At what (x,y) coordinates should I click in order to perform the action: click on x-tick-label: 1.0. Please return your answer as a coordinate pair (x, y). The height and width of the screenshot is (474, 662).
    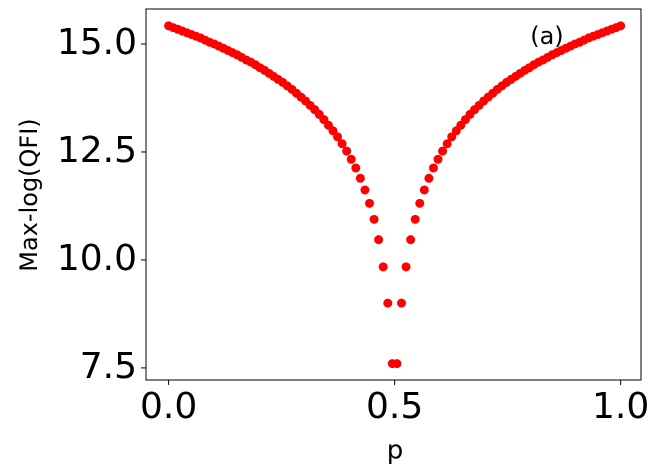
    Looking at the image, I should click on (620, 406).